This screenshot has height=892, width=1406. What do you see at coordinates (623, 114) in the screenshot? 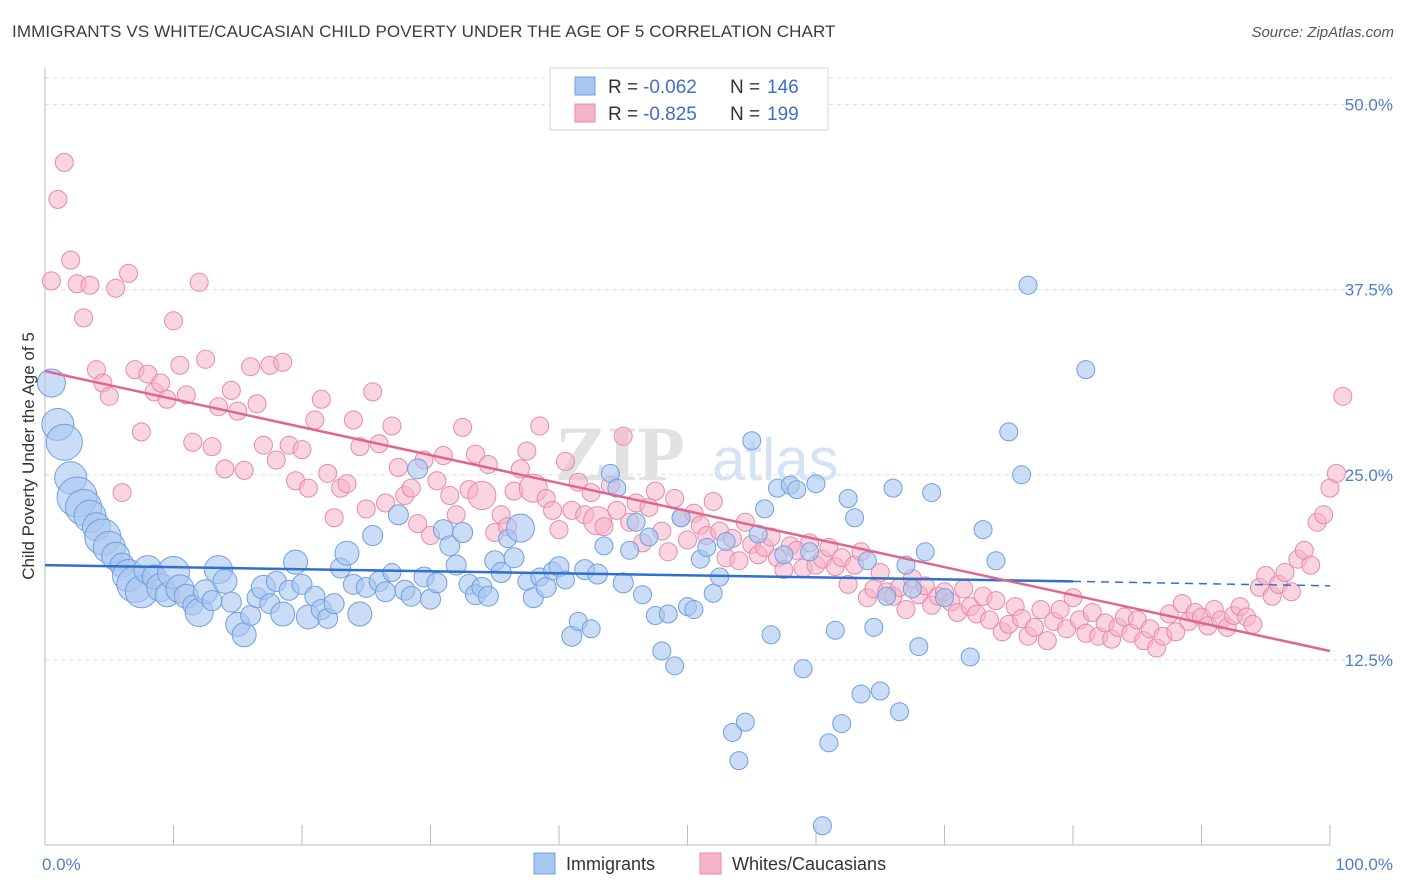
I see `legend-r-label-2: R =` at bounding box center [623, 114].